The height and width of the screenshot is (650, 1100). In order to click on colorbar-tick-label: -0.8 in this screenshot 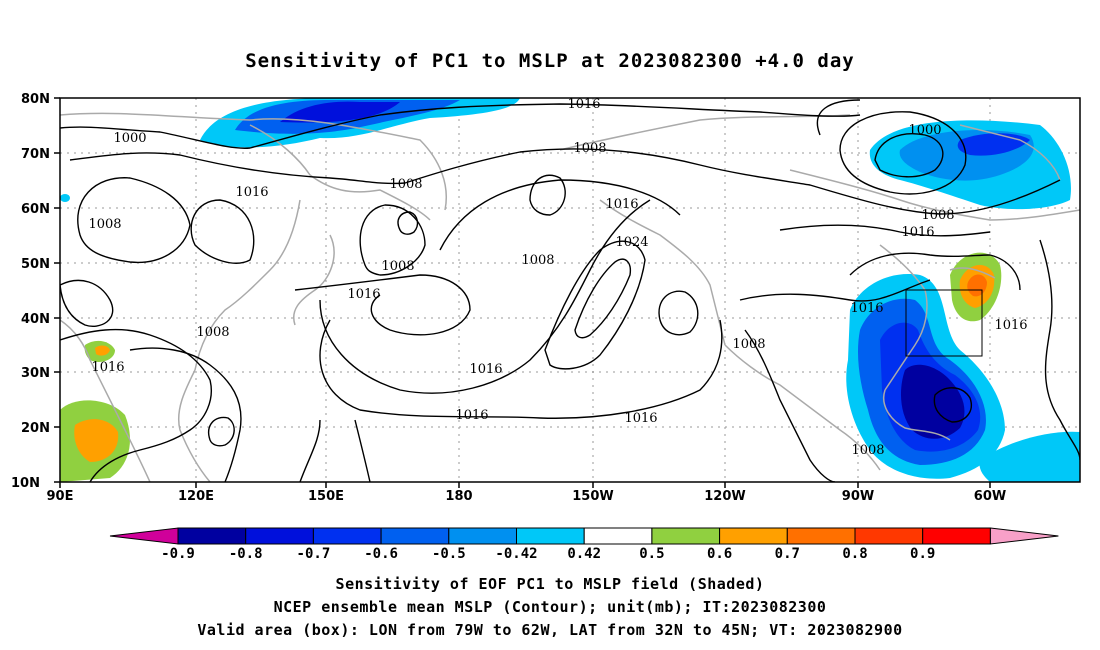, I will do `click(246, 554)`.